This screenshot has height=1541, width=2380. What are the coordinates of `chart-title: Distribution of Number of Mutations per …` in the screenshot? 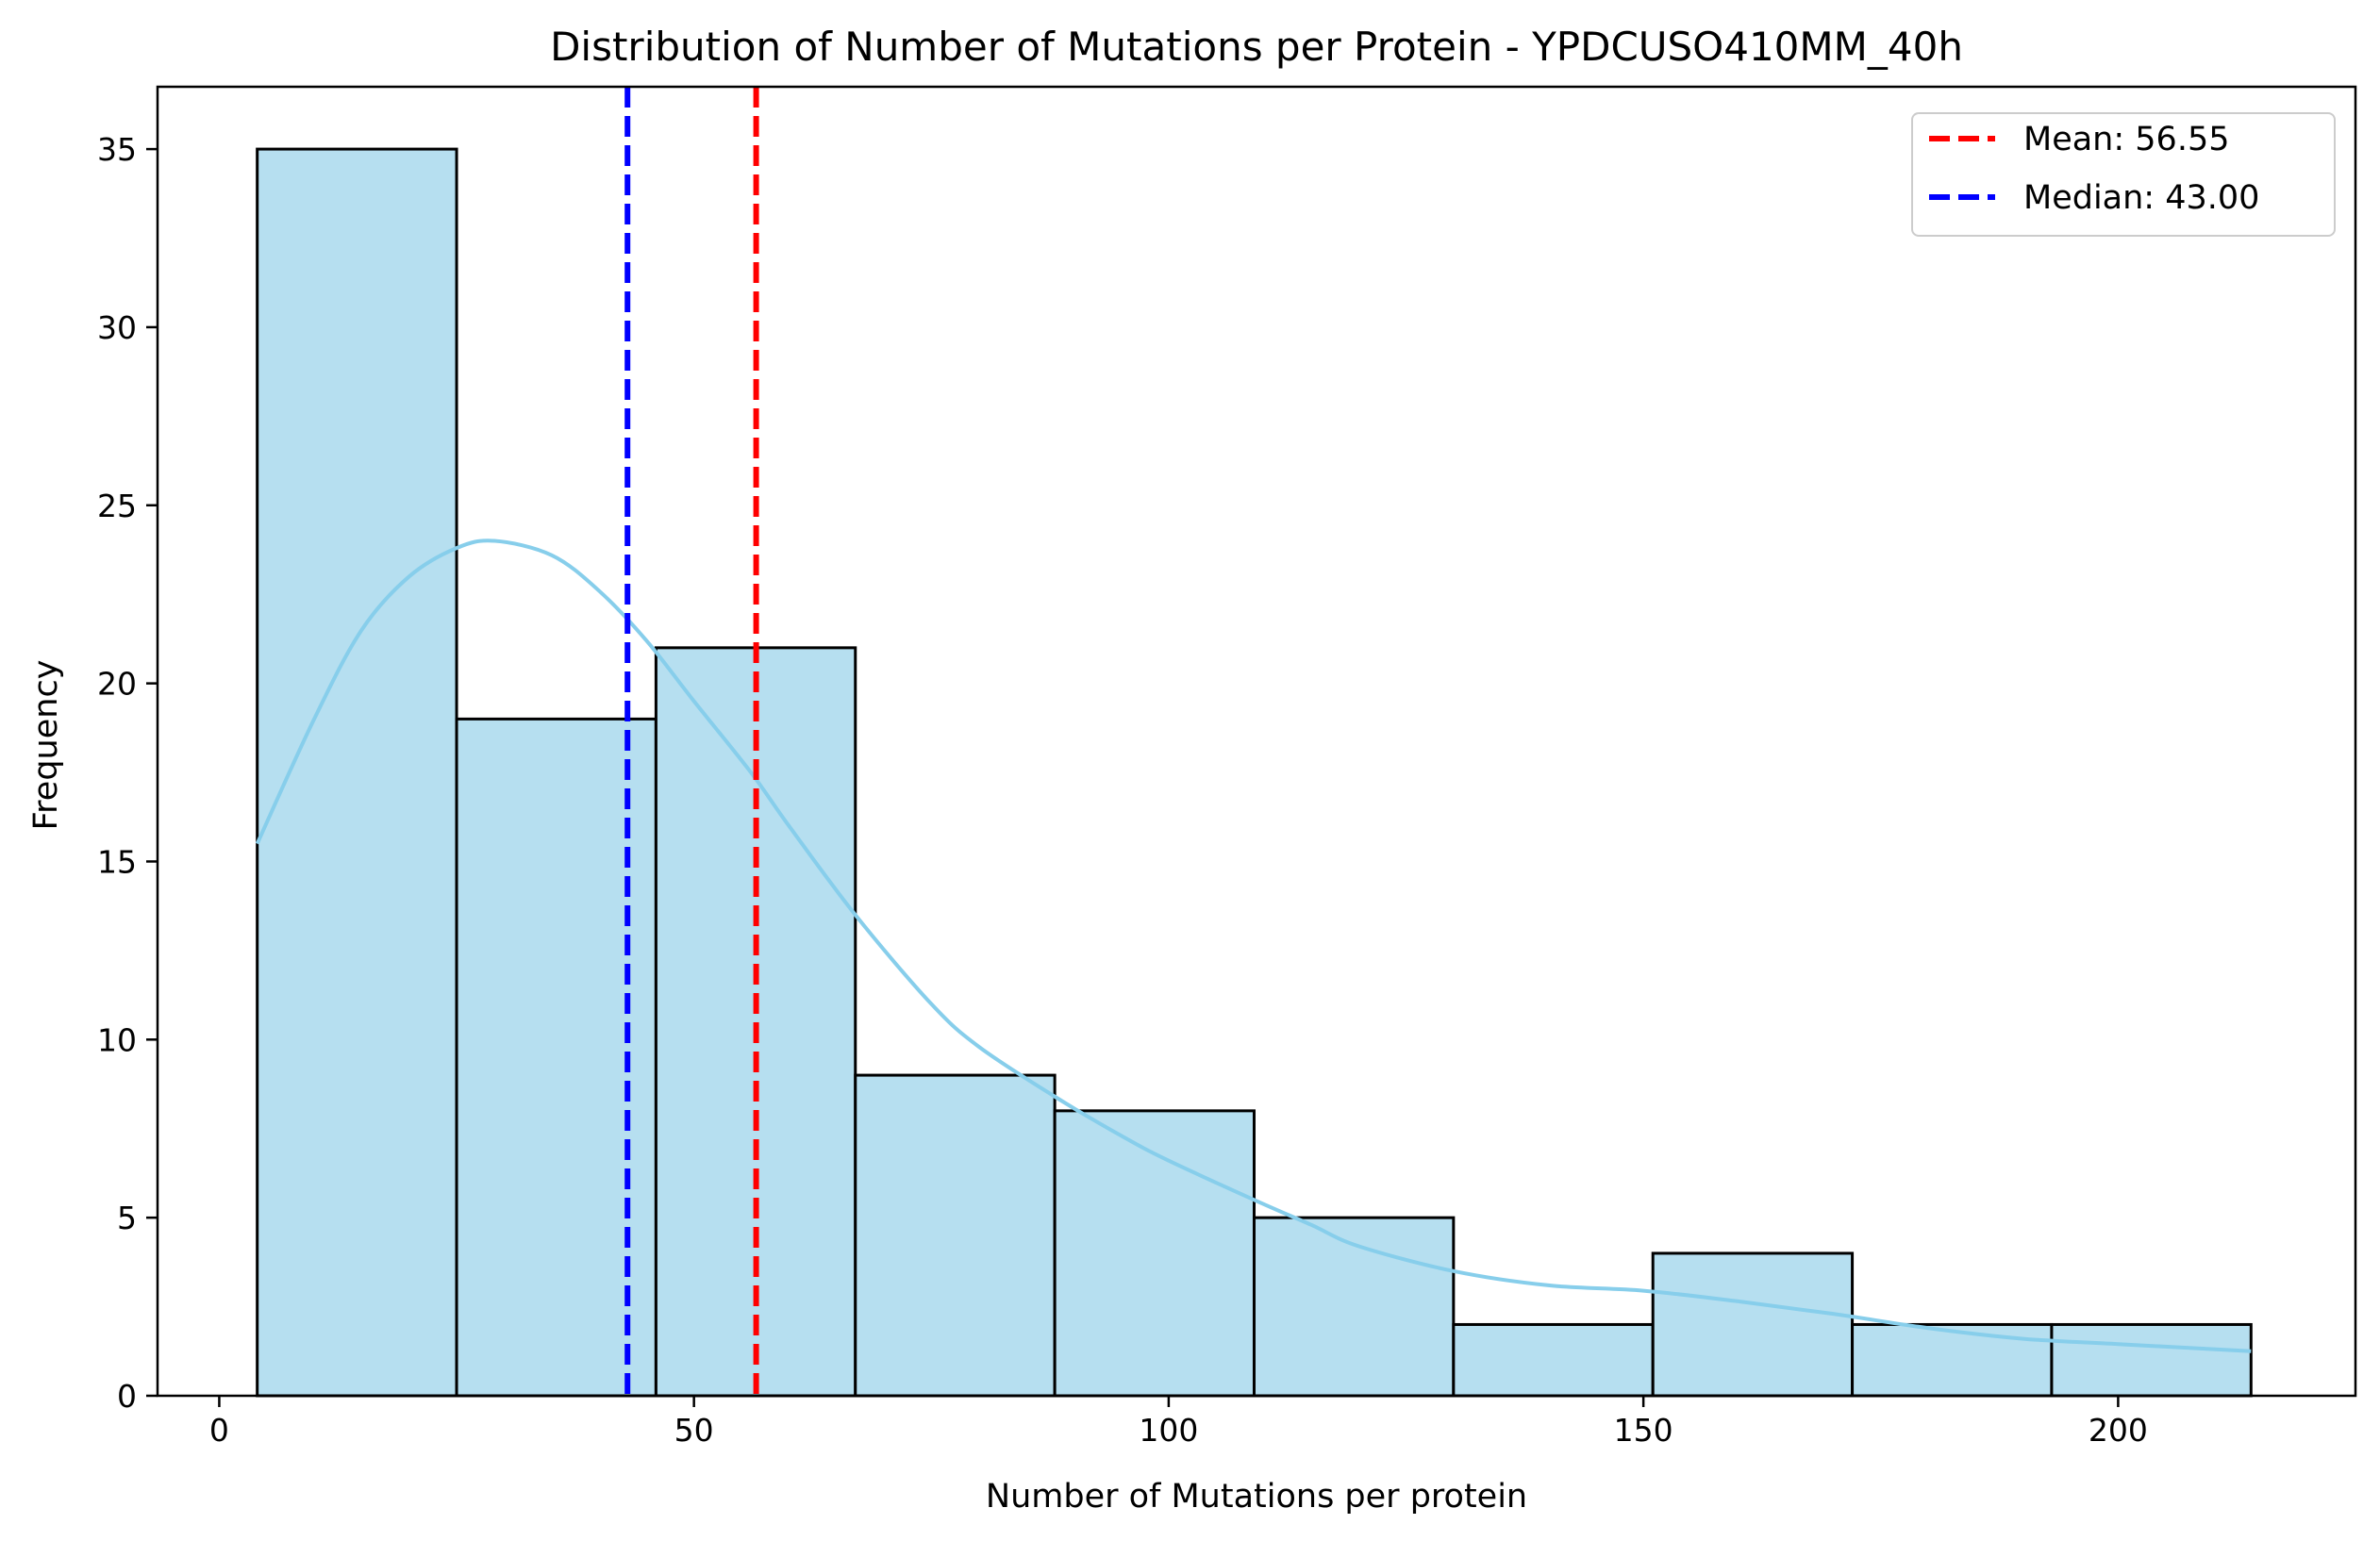 It's located at (1257, 47).